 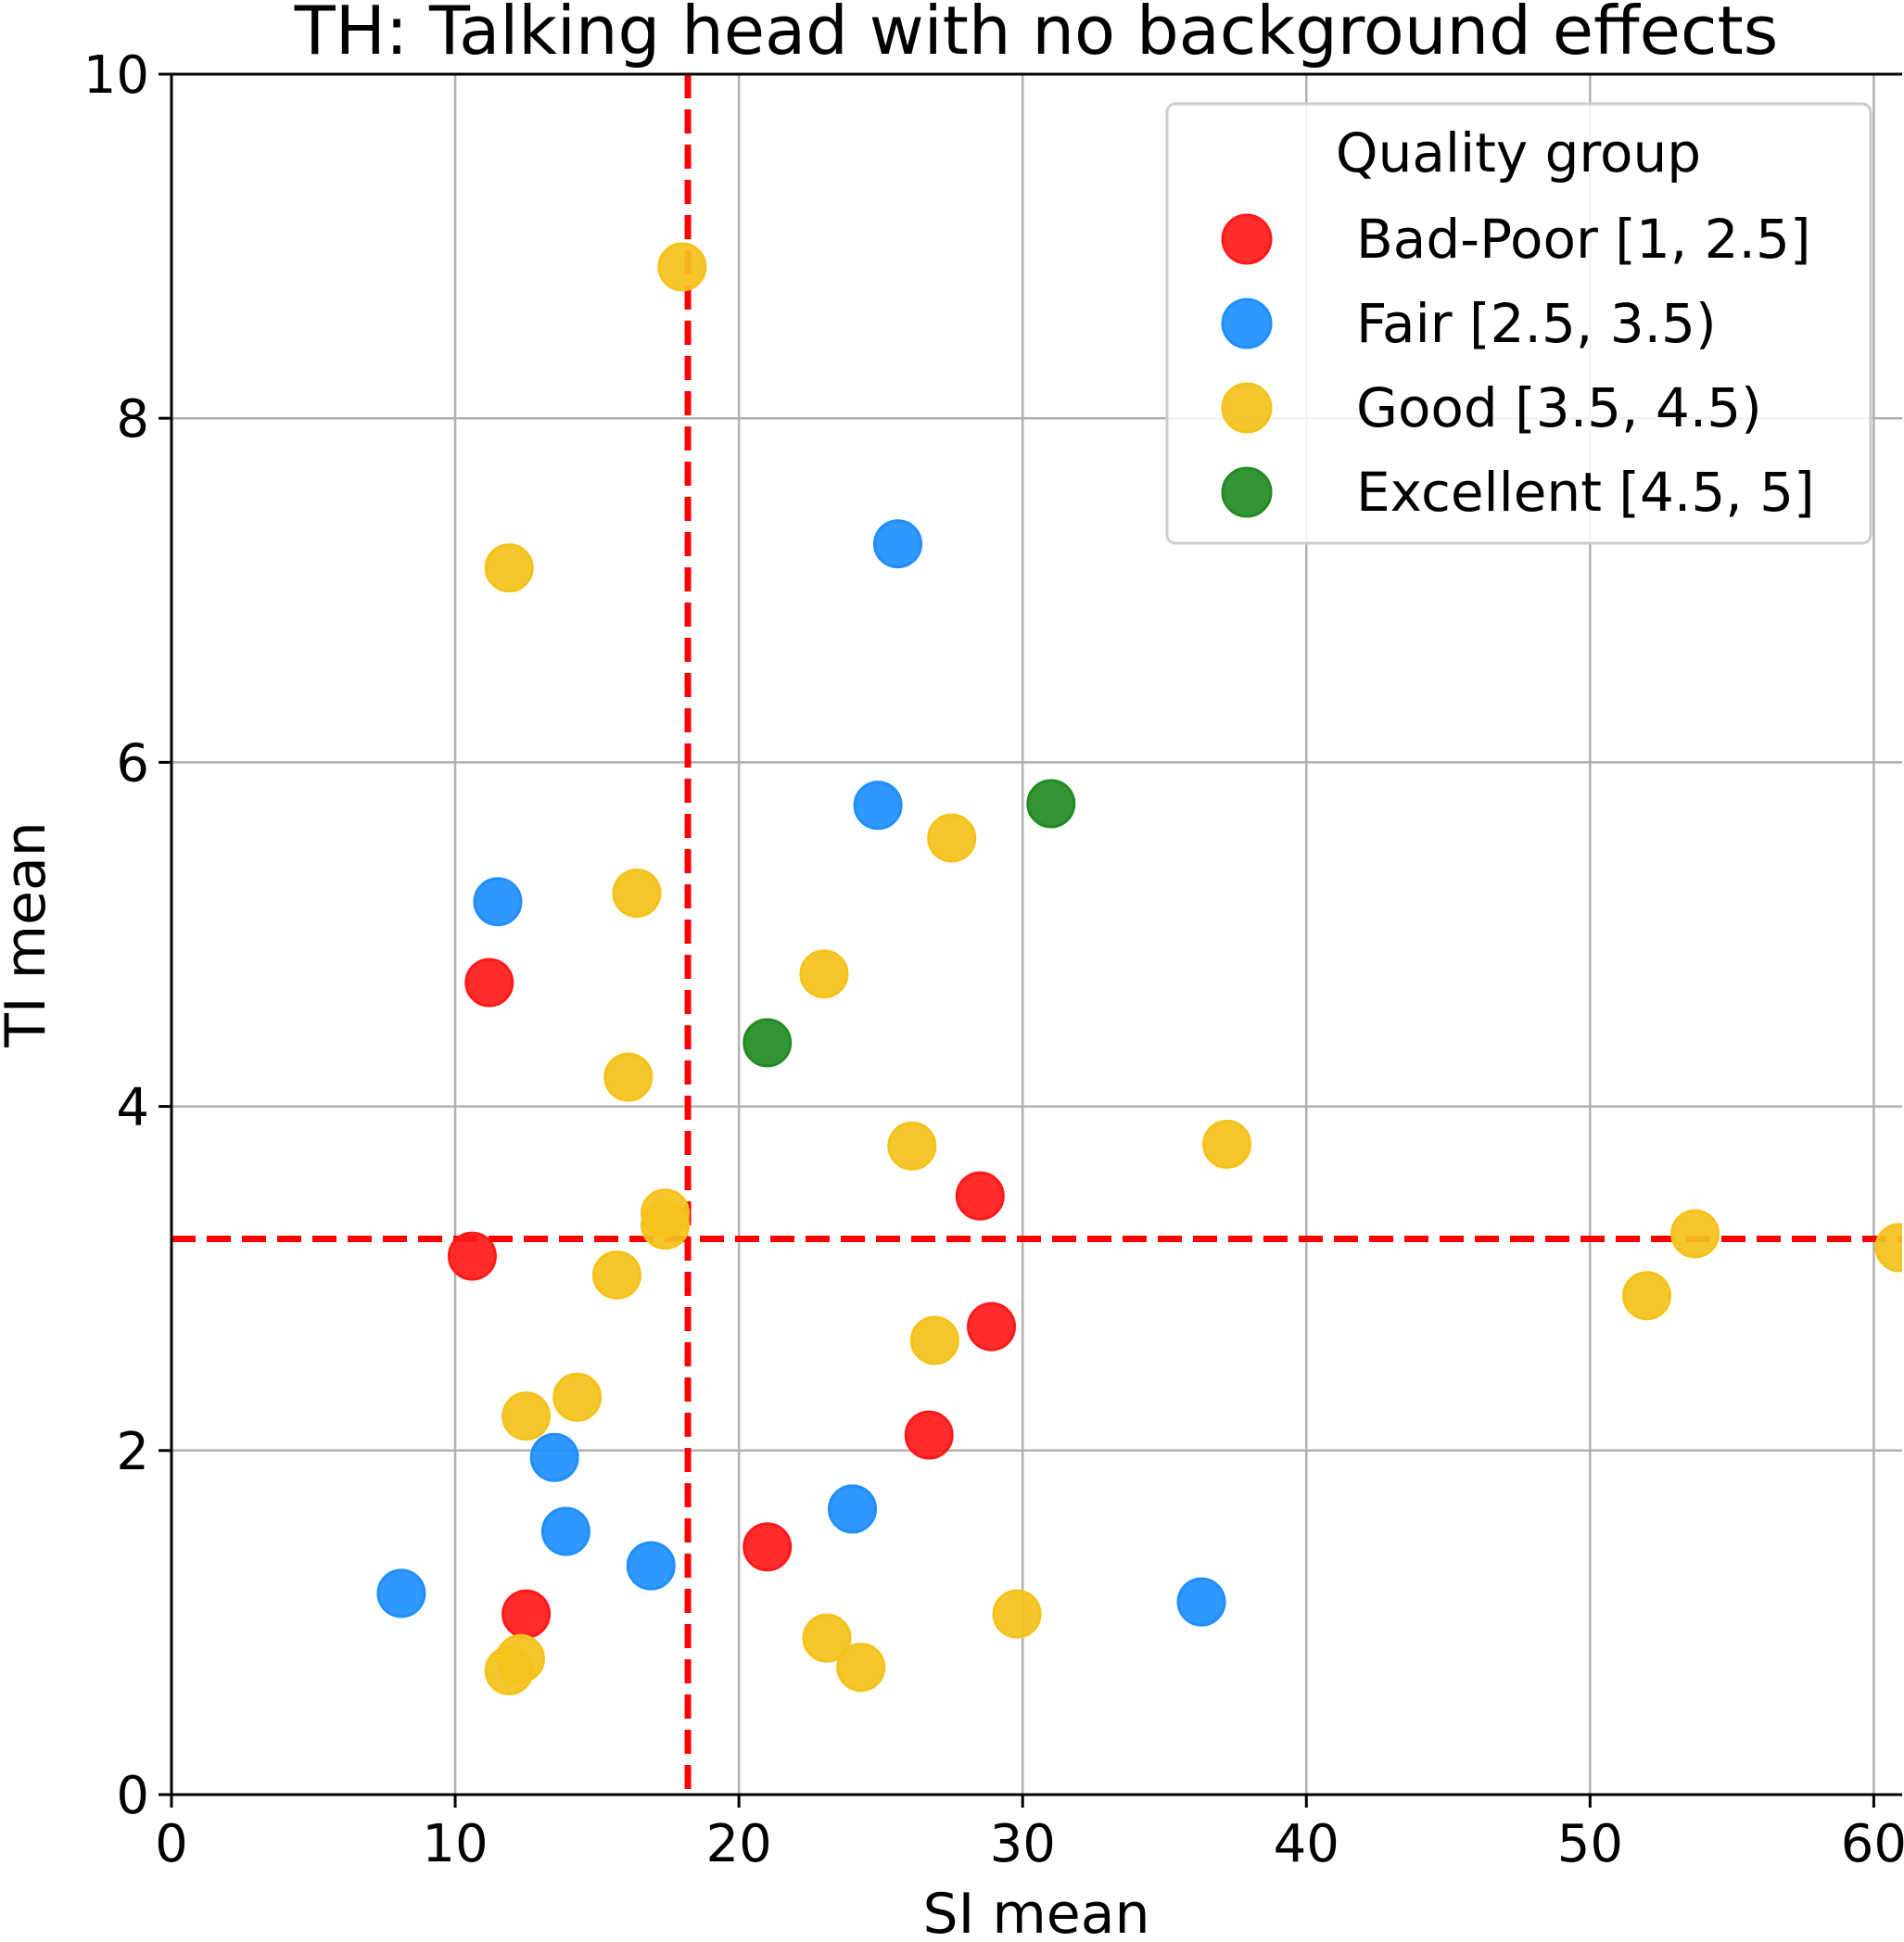 What do you see at coordinates (171, 1844) in the screenshot?
I see `x-tick-label: 0` at bounding box center [171, 1844].